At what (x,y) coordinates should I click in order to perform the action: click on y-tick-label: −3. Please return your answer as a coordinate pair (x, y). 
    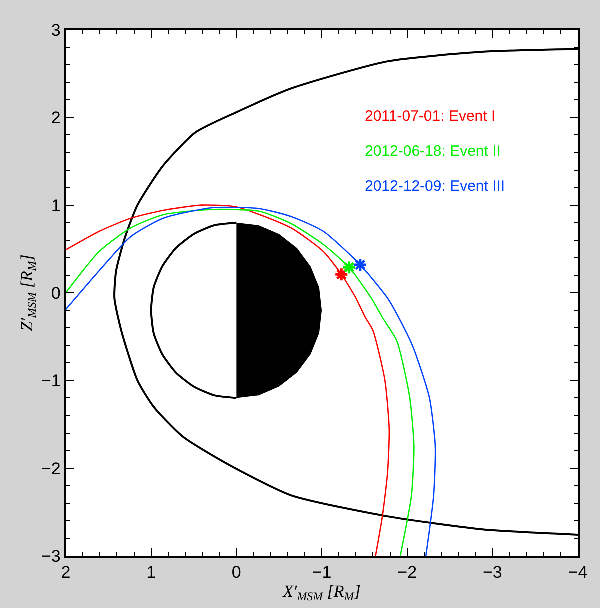
    Looking at the image, I should click on (51, 556).